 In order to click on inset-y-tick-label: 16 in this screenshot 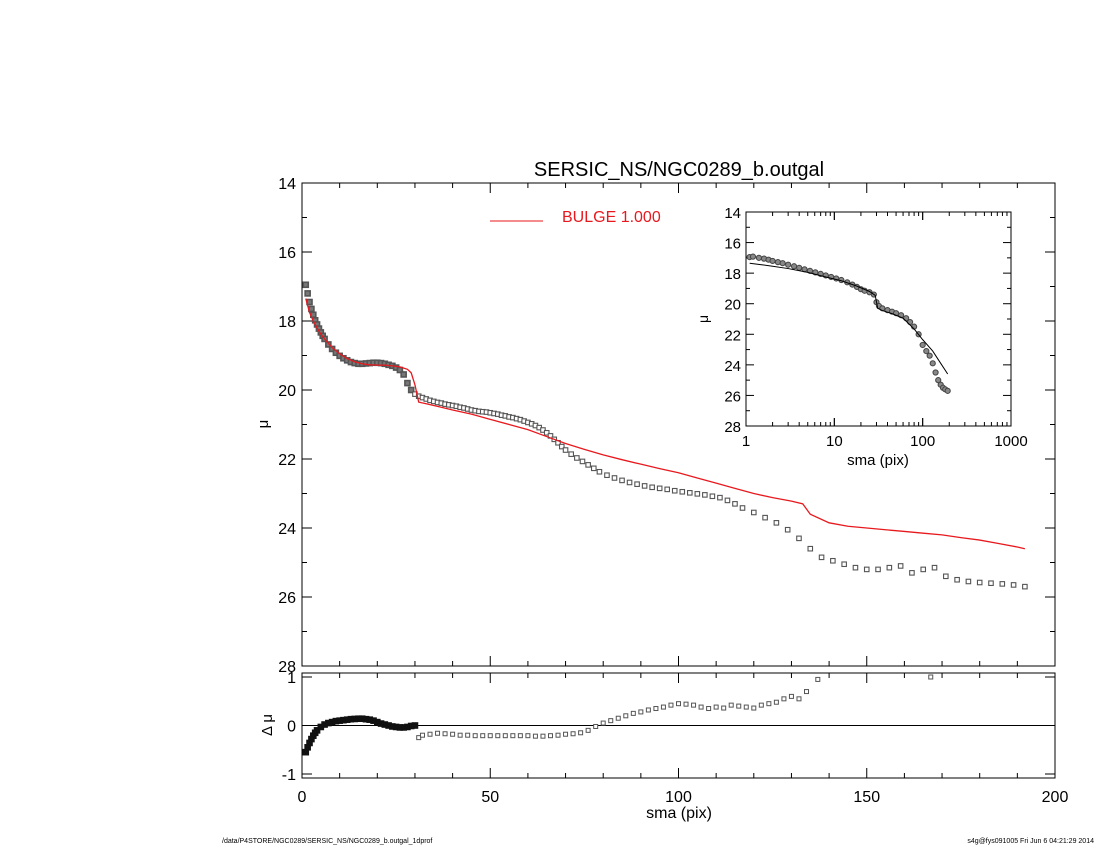, I will do `click(732, 244)`.